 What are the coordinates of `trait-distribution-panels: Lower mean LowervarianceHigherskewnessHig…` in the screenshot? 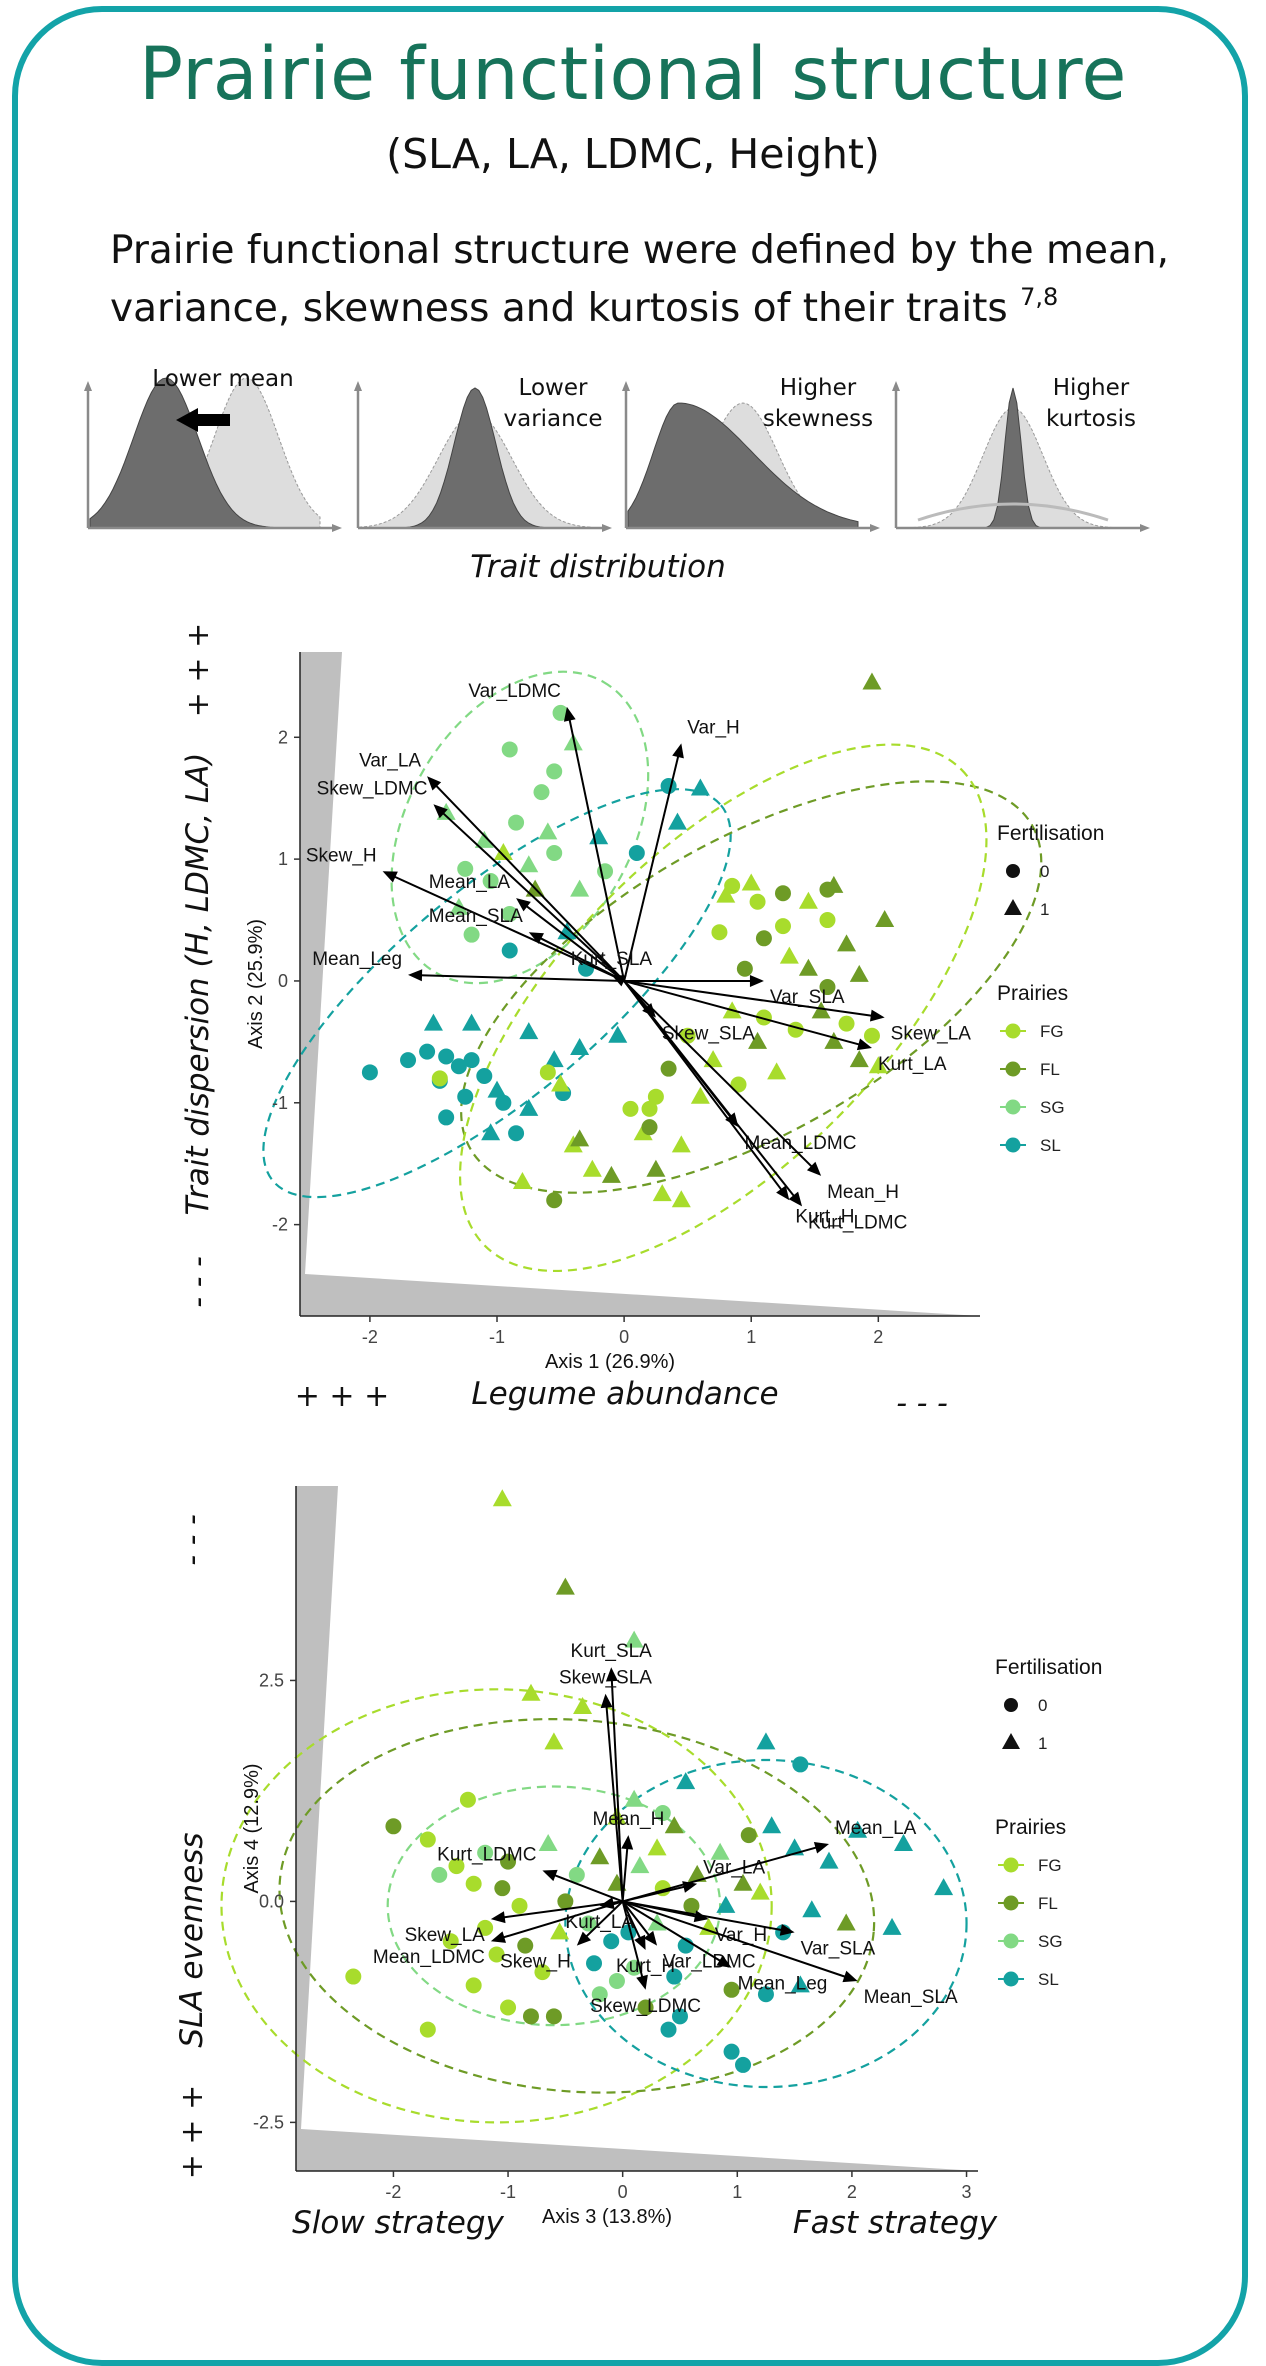 It's located at (617, 475).